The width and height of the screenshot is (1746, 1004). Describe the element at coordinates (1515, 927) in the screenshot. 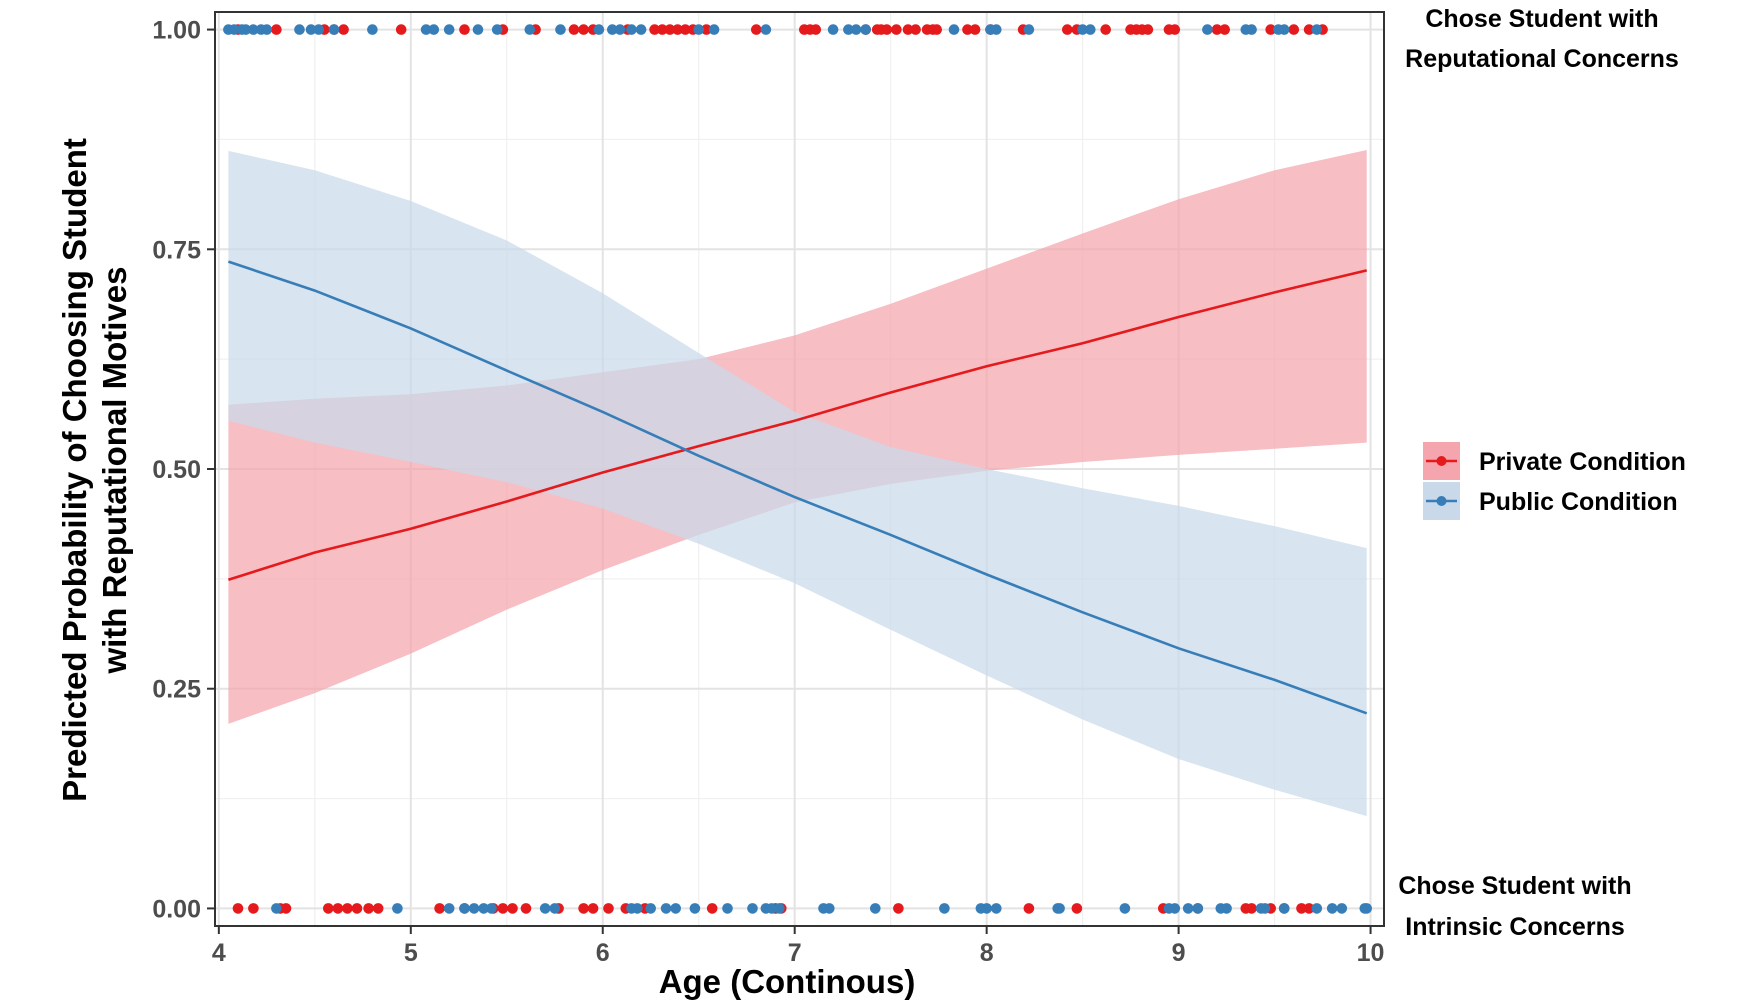

I see `annotation-bottom-line-2: Intrinsic Concerns` at that location.